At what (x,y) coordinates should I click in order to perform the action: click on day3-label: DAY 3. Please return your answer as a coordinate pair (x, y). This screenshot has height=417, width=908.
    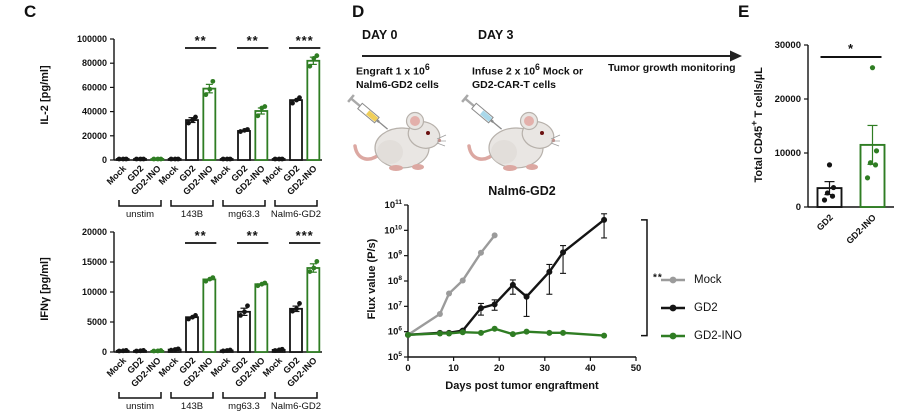
    Looking at the image, I should click on (496, 35).